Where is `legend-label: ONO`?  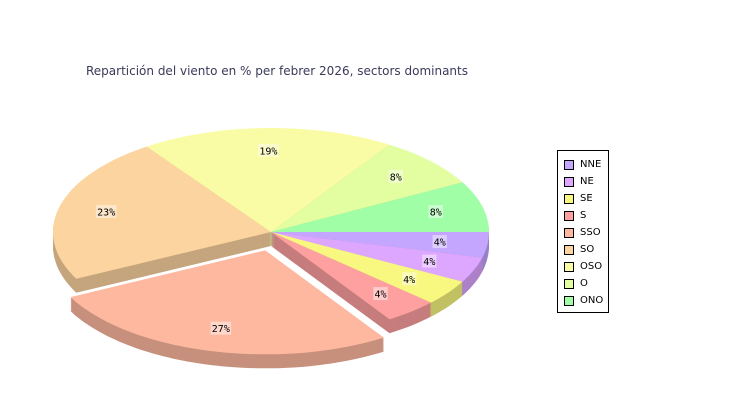 legend-label: ONO is located at coordinates (592, 300).